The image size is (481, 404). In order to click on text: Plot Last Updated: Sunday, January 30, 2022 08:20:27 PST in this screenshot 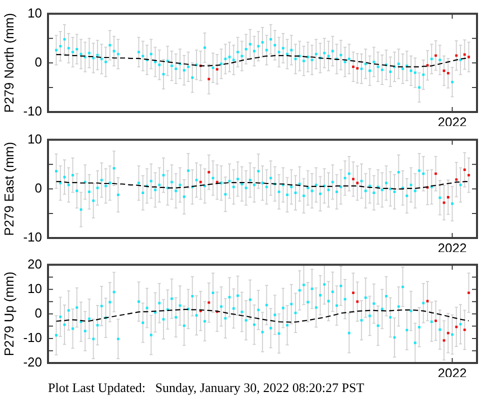, I will do `click(206, 388)`.